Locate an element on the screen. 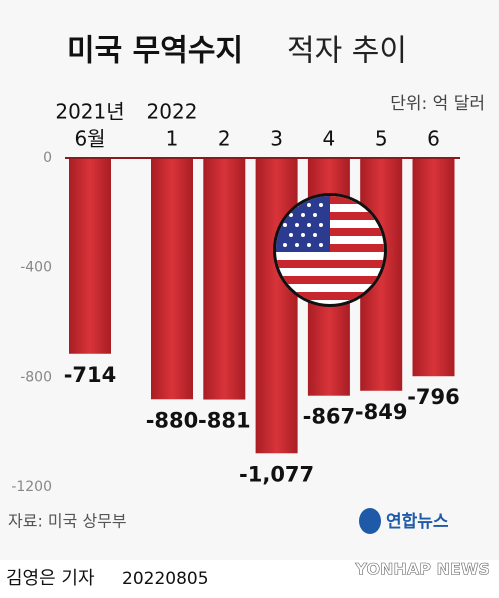  logo: 연합뉴스 is located at coordinates (404, 521).